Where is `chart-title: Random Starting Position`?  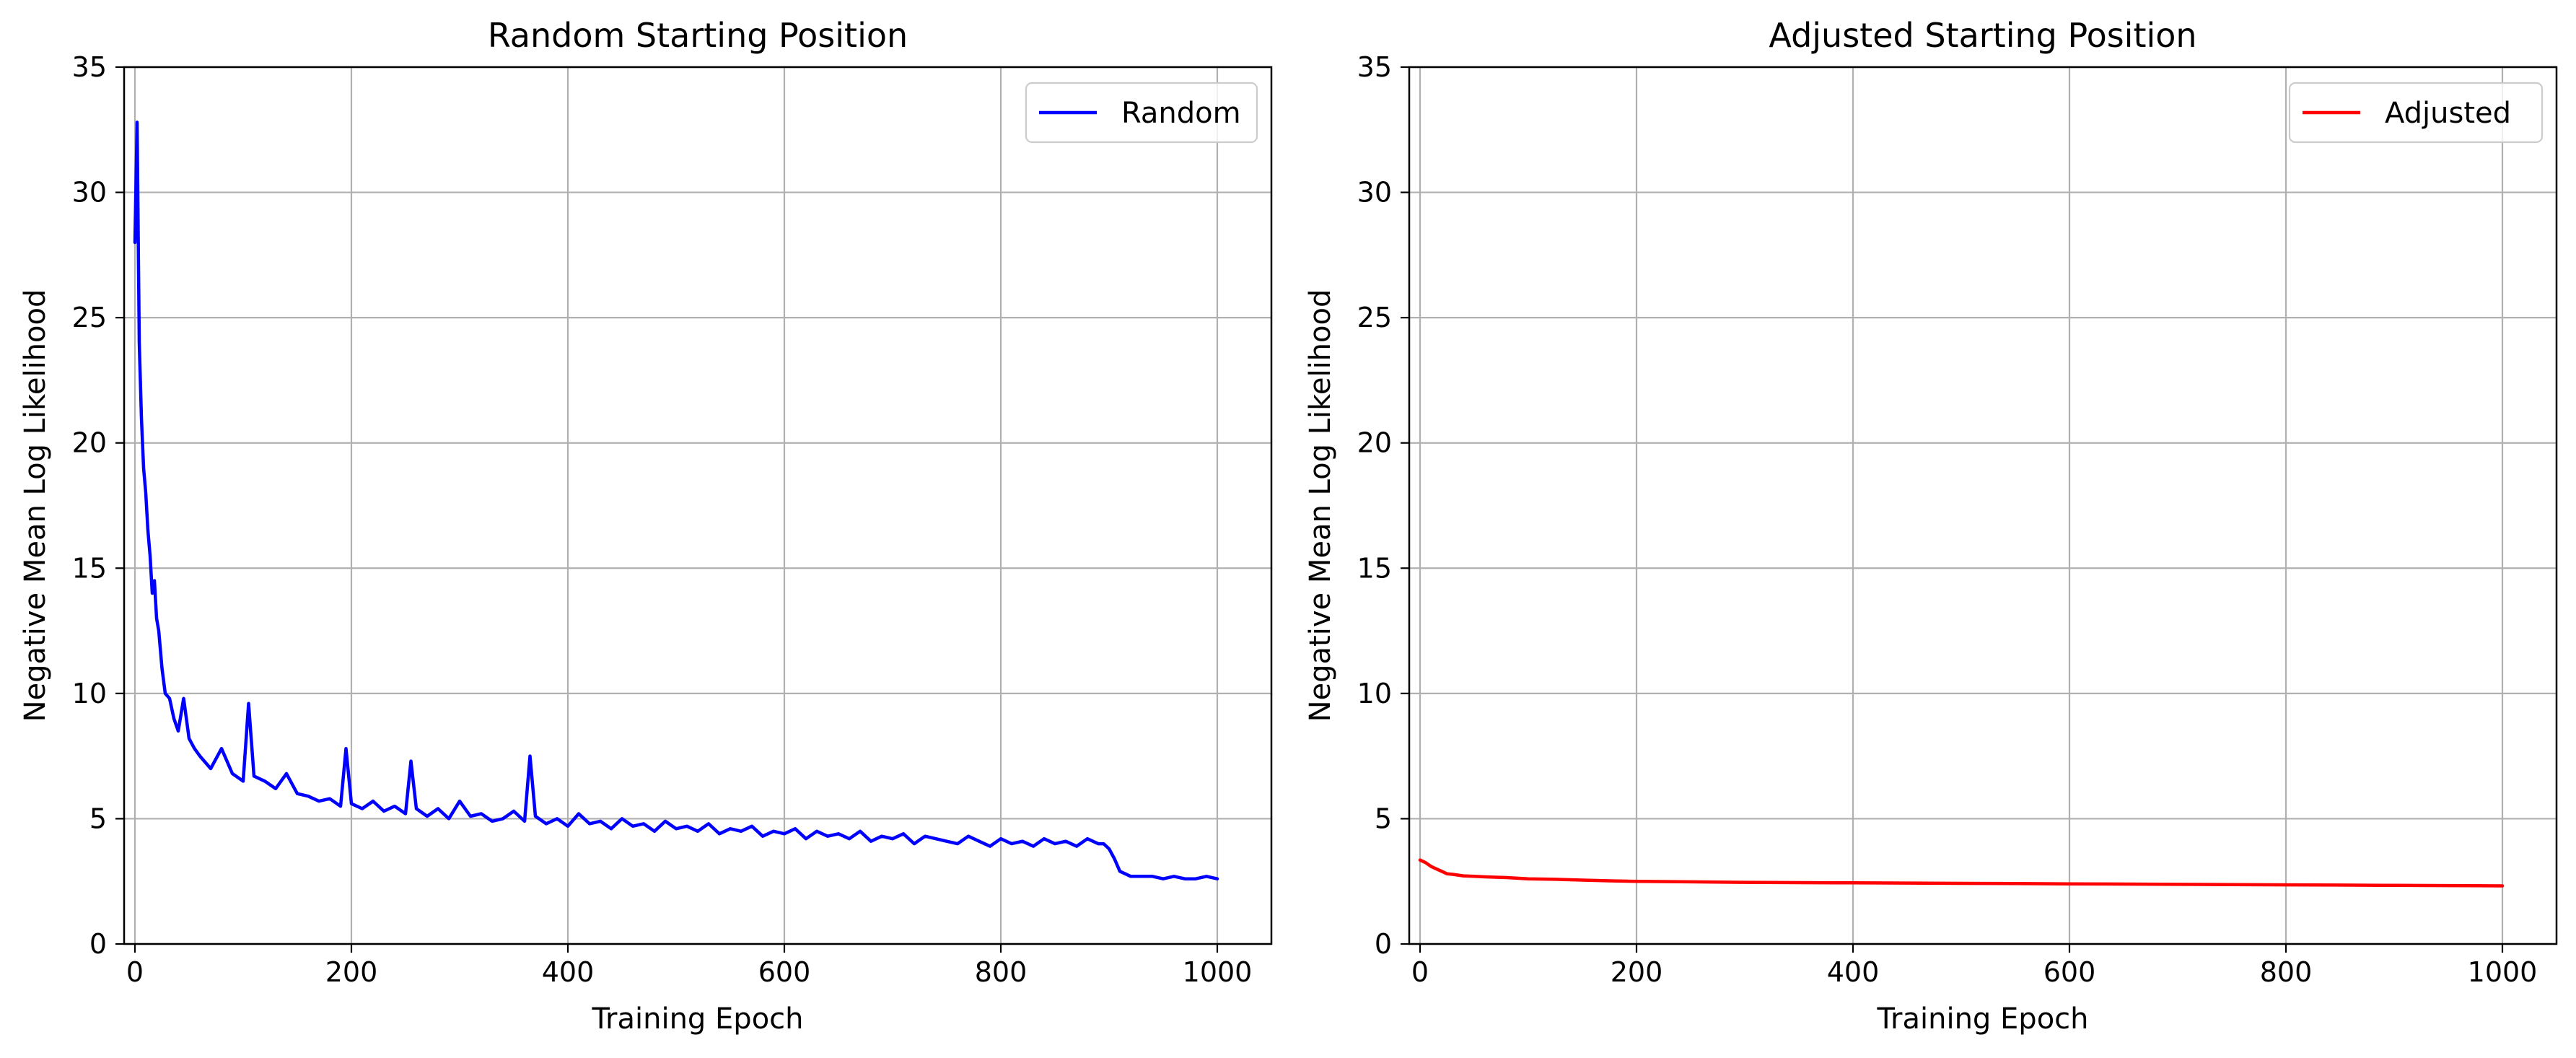 chart-title: Random Starting Position is located at coordinates (698, 35).